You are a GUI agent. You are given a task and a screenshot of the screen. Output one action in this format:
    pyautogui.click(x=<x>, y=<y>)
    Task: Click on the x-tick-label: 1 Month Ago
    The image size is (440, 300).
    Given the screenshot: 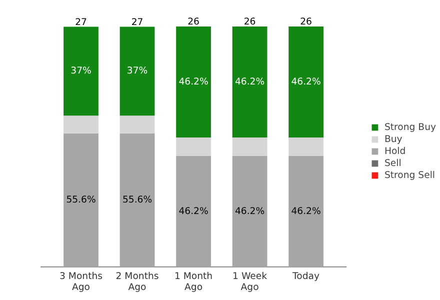 What is the action you would take?
    pyautogui.click(x=193, y=281)
    